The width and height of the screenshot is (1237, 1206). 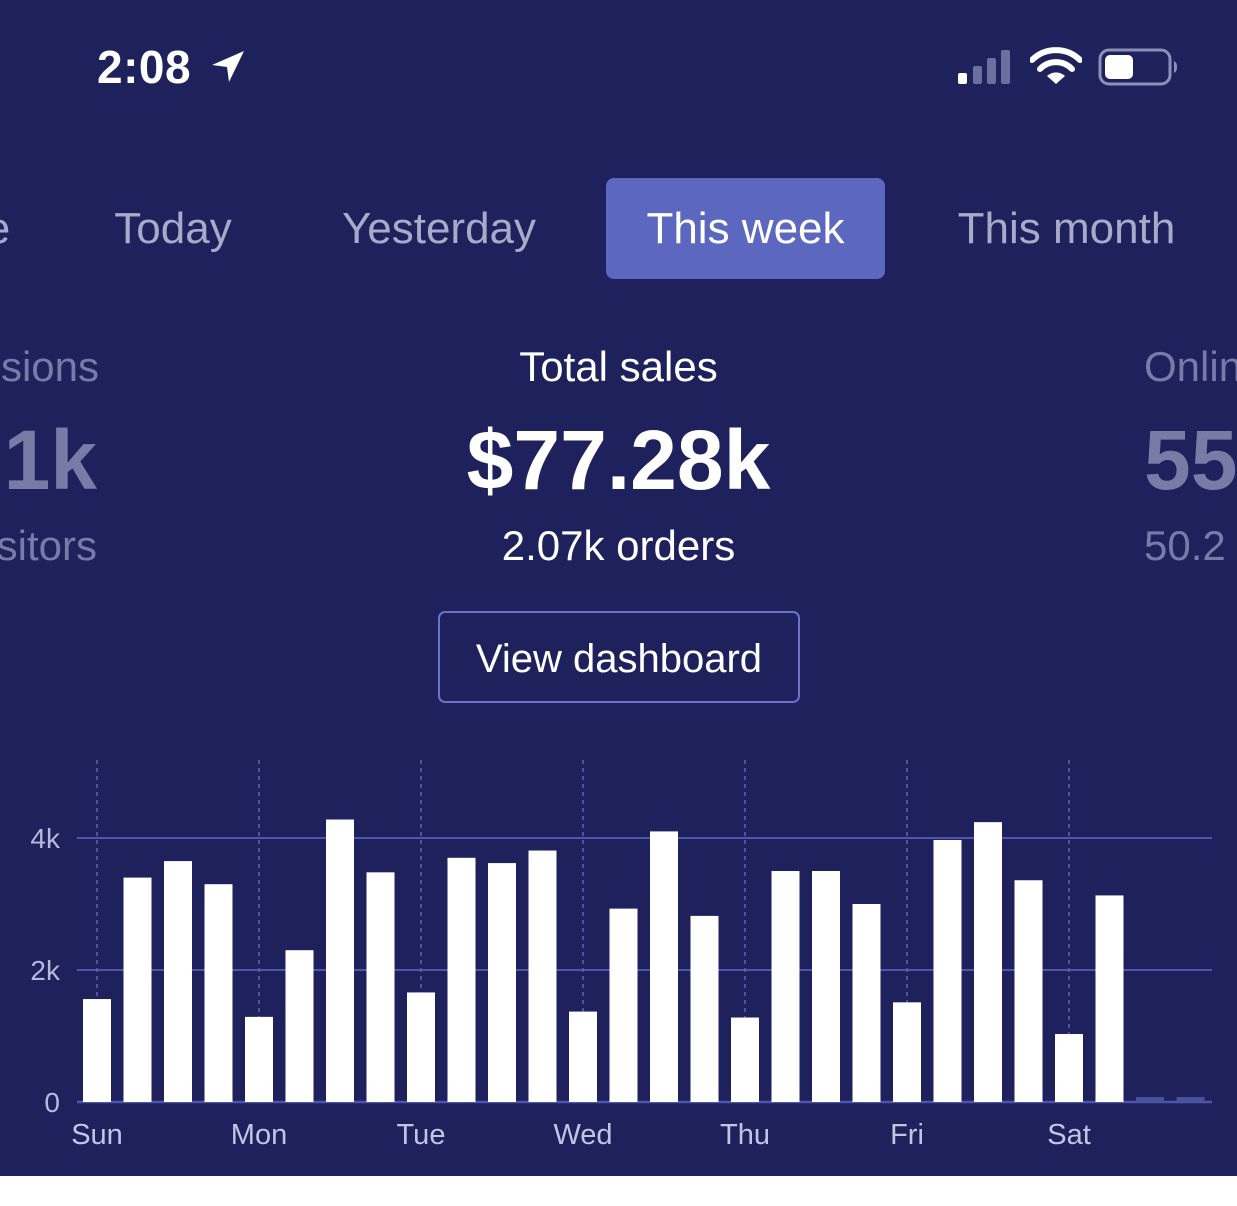 What do you see at coordinates (48, 545) in the screenshot?
I see `left-stat-sub: sitors` at bounding box center [48, 545].